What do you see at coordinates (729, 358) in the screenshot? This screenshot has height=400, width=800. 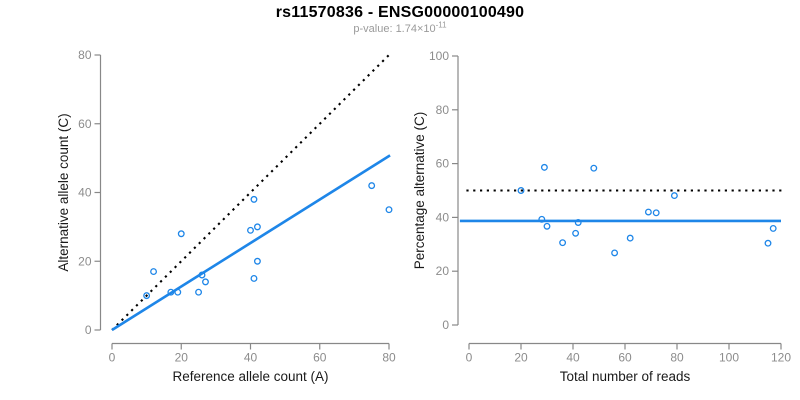 I see `x-tick-label: 100` at bounding box center [729, 358].